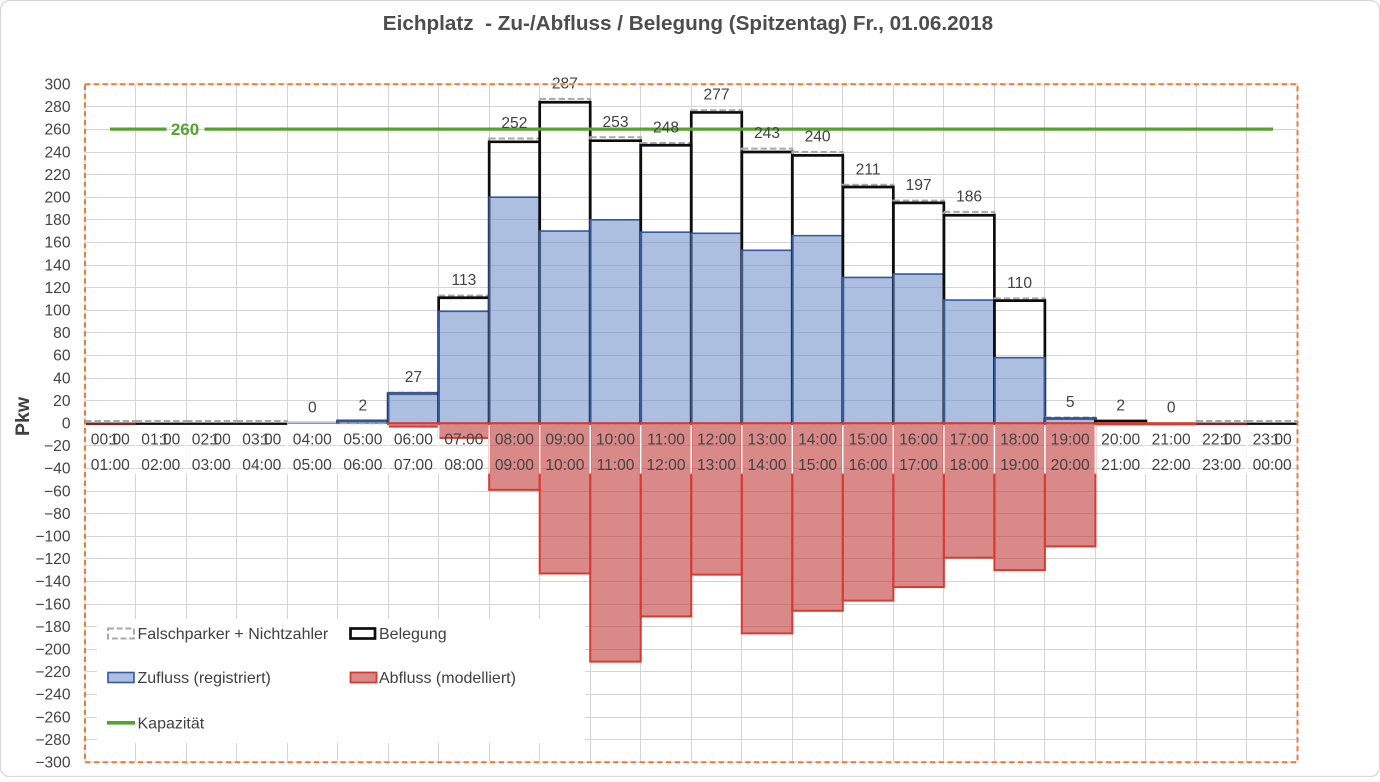  Describe the element at coordinates (52, 763) in the screenshot. I see `svg-text: −300` at that location.